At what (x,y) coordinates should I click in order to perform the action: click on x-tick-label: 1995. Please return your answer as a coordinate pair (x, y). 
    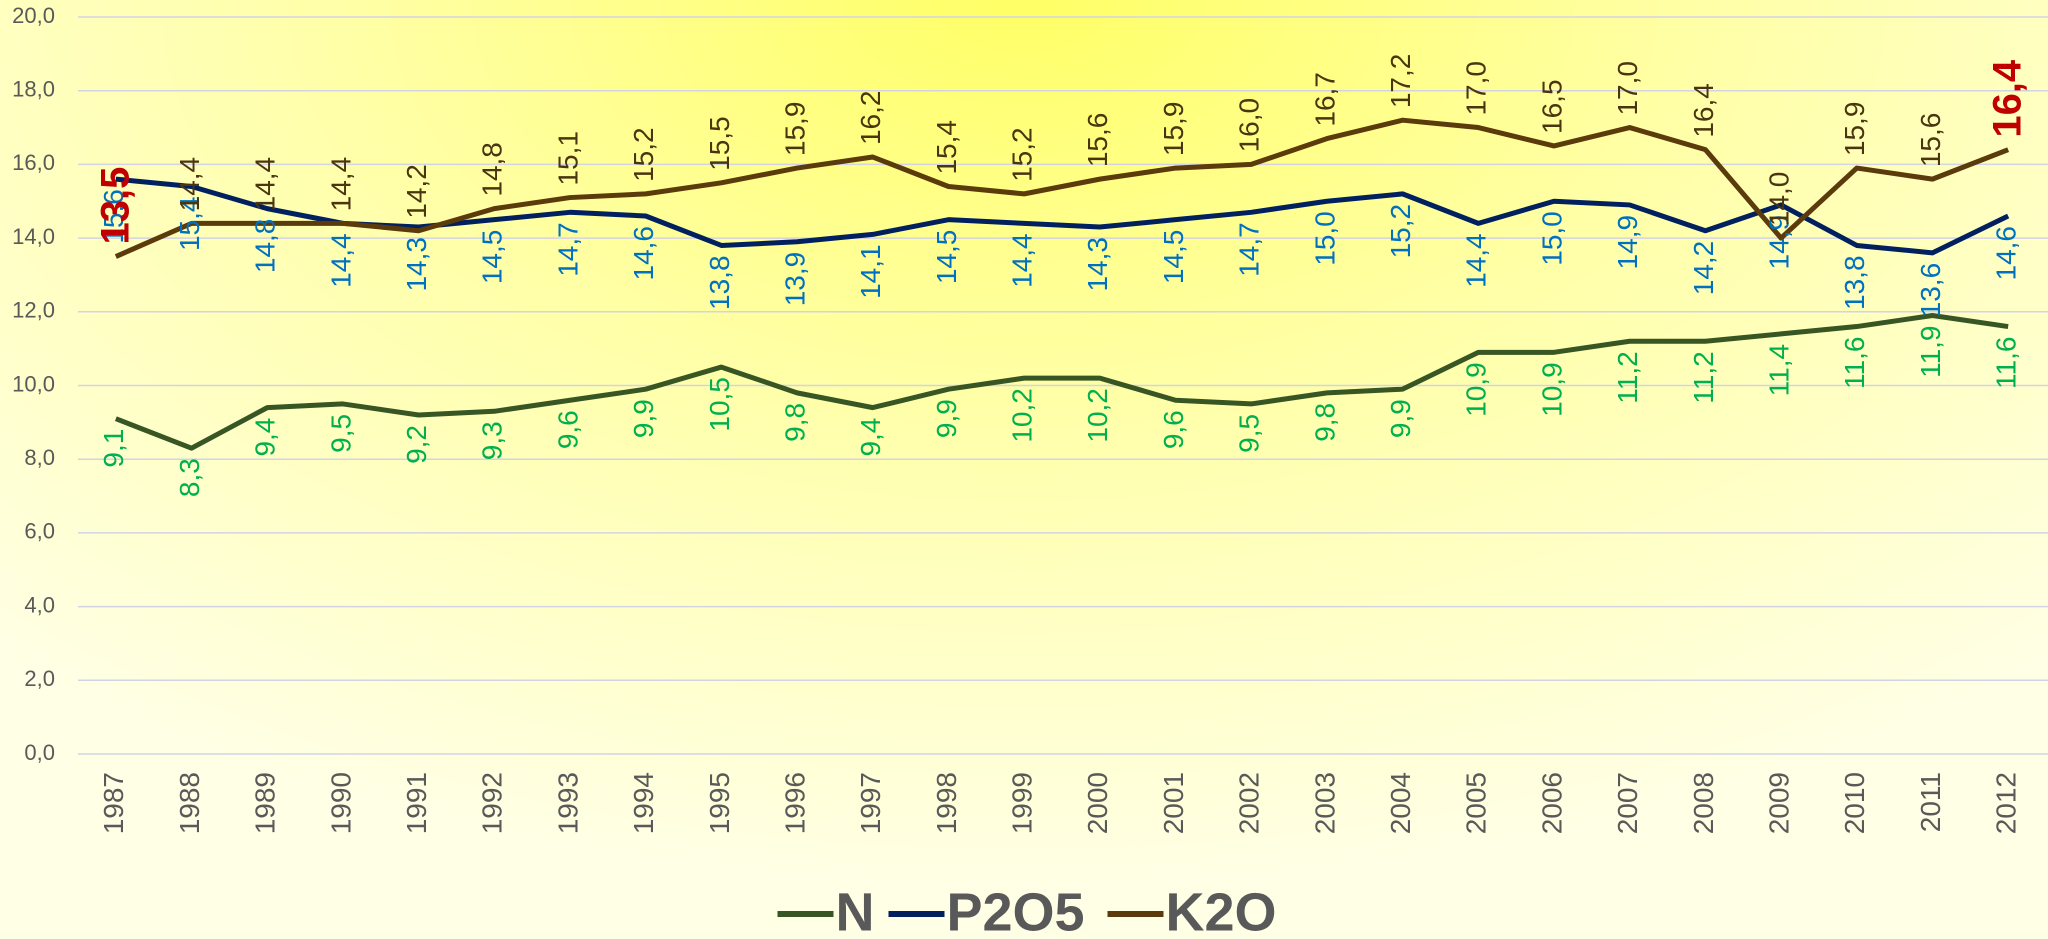
    Looking at the image, I should click on (719, 803).